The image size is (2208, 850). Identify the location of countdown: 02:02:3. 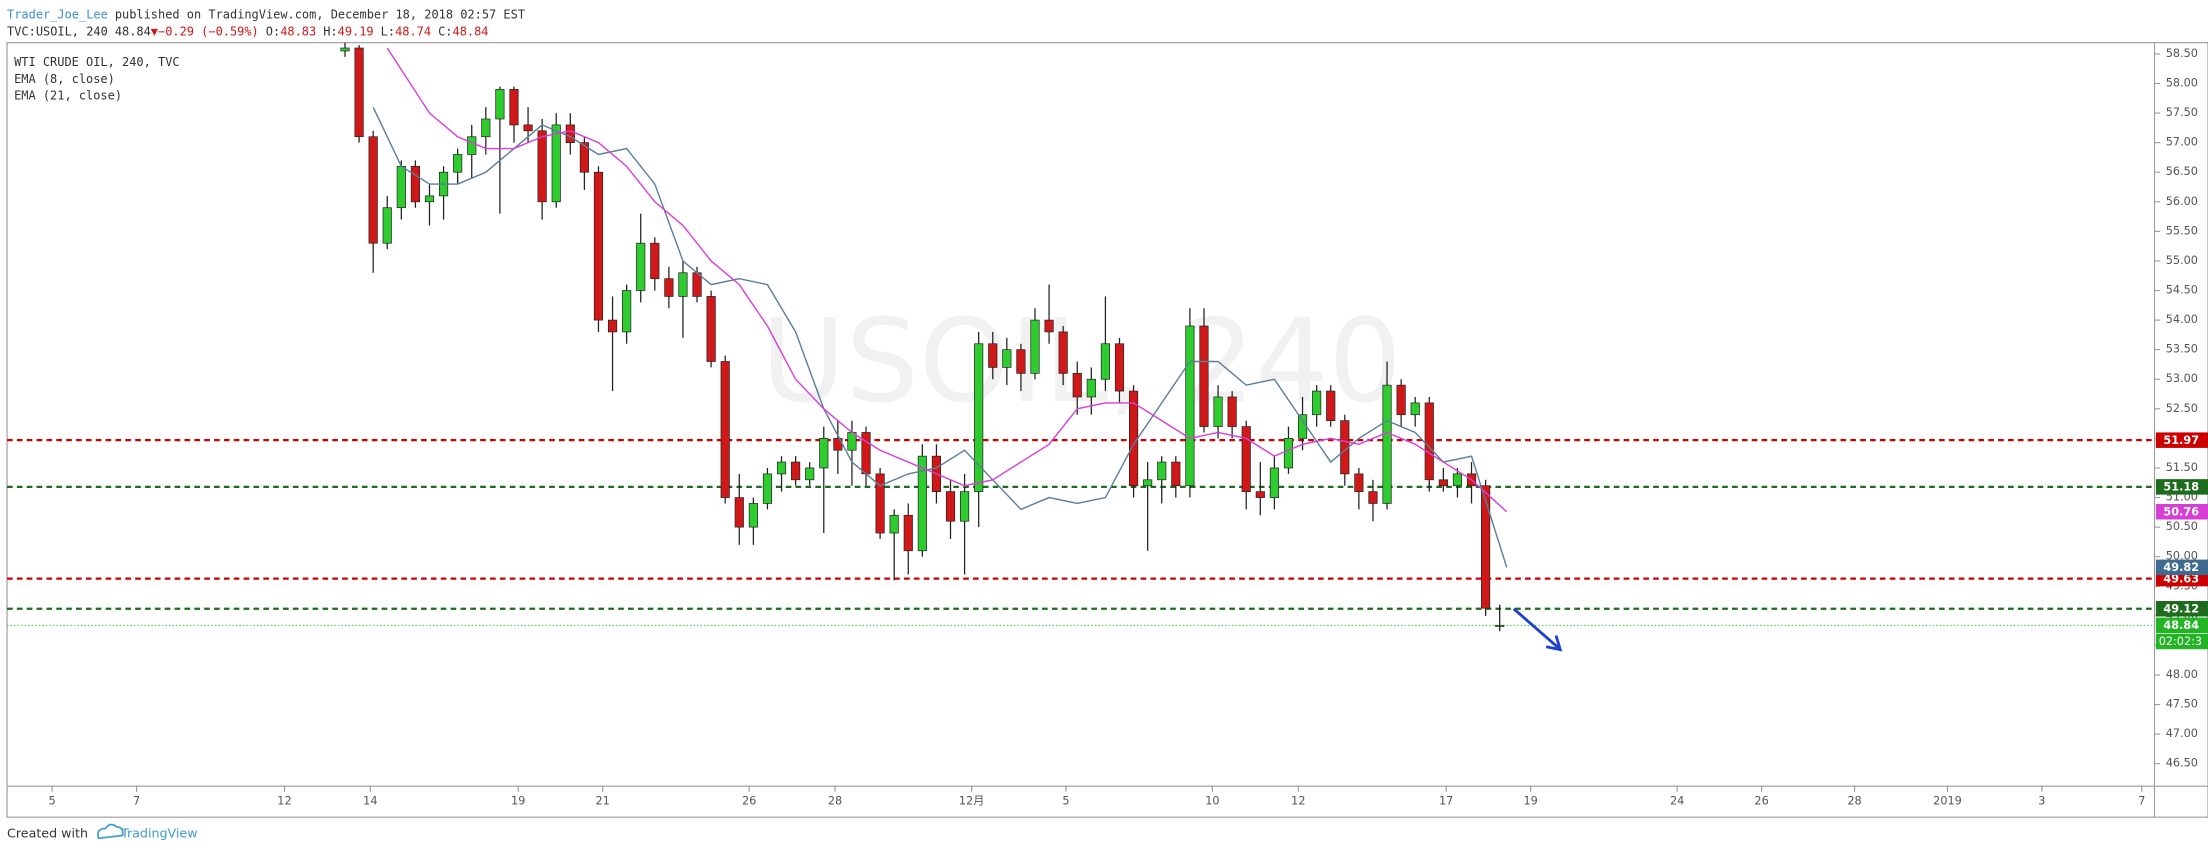
(2180, 641).